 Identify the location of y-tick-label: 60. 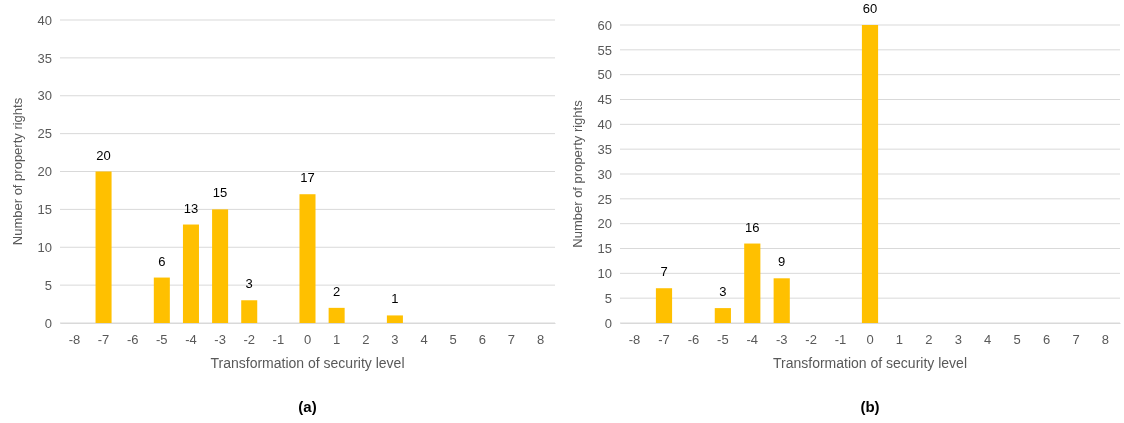
(604, 25).